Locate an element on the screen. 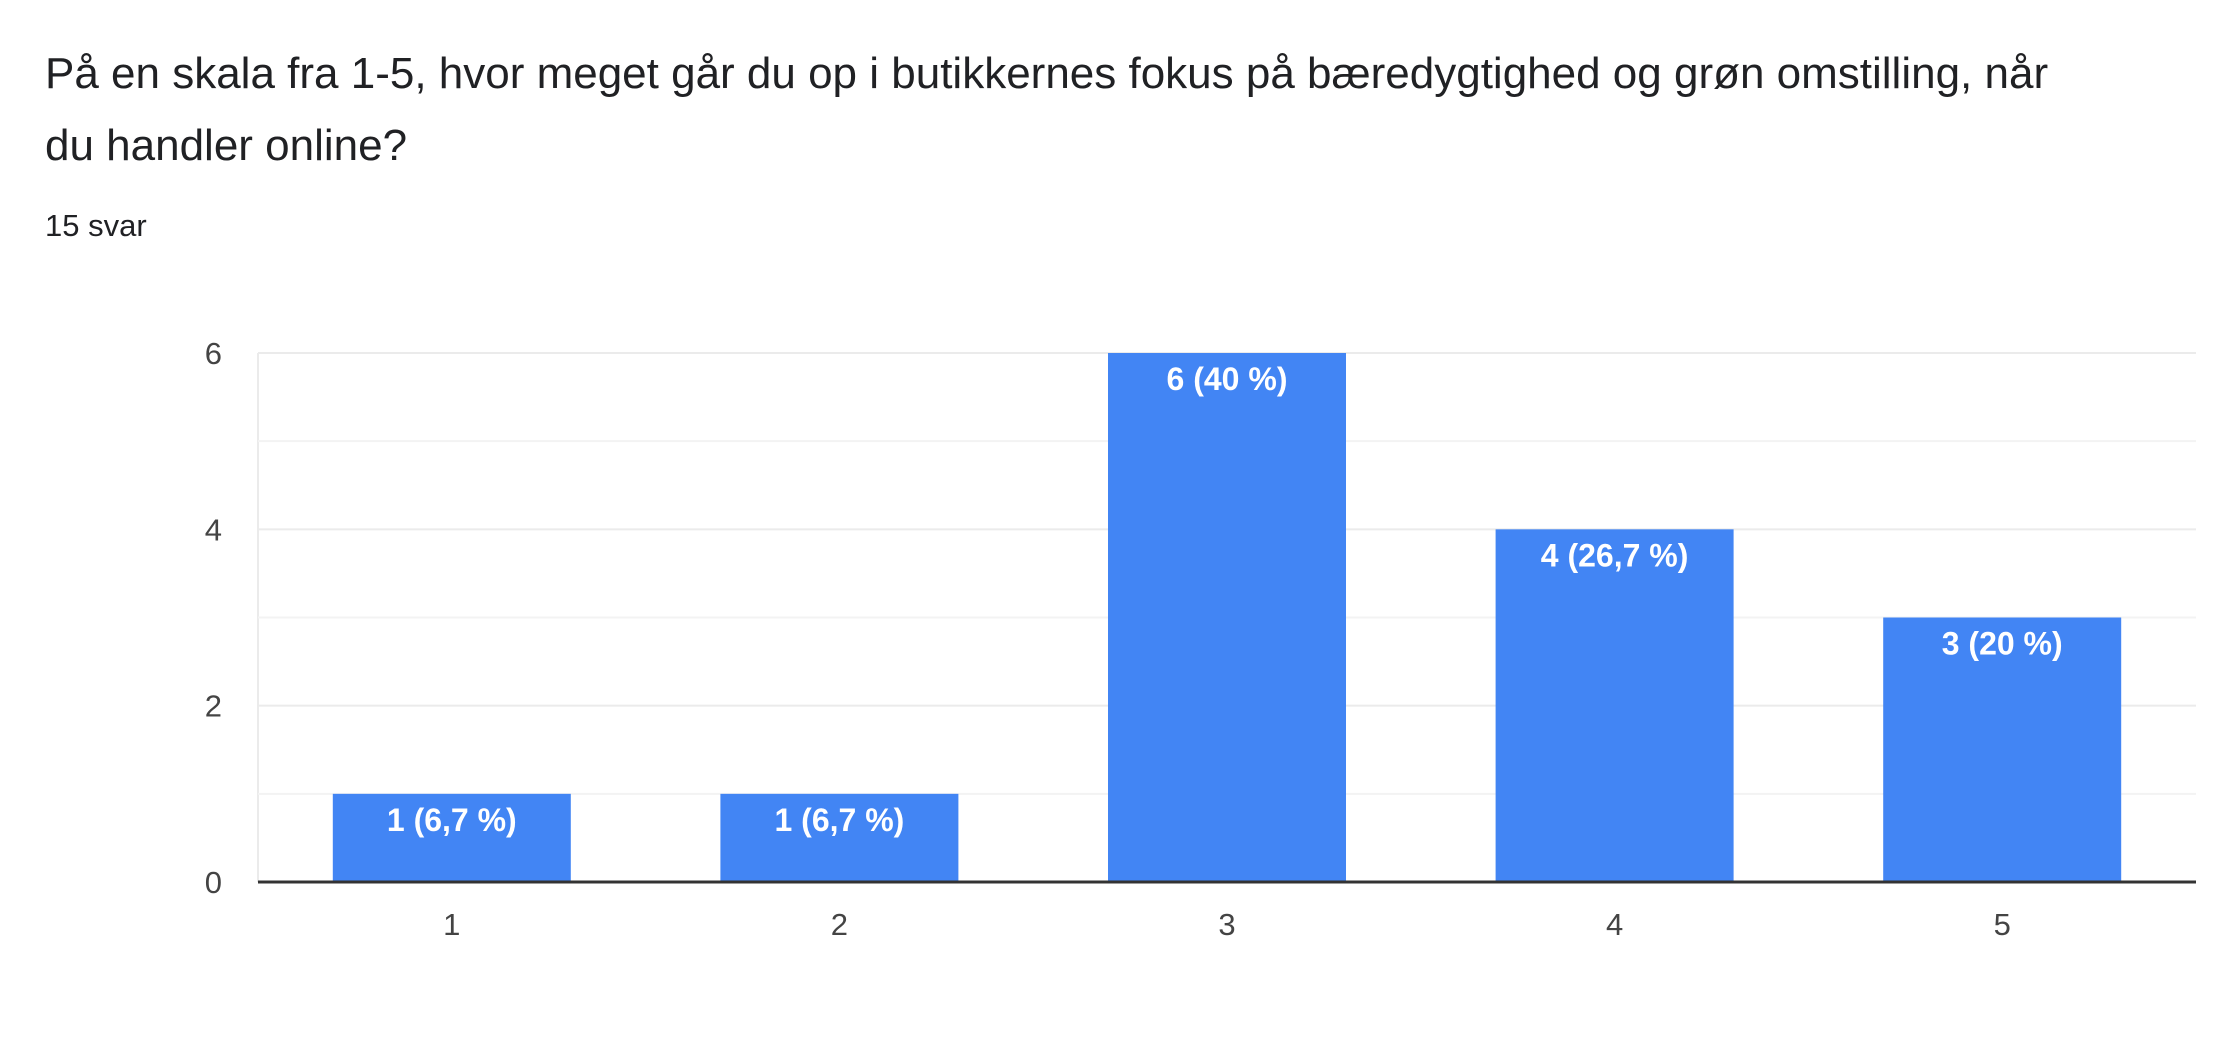  x-tick-label: 2 is located at coordinates (839, 924).